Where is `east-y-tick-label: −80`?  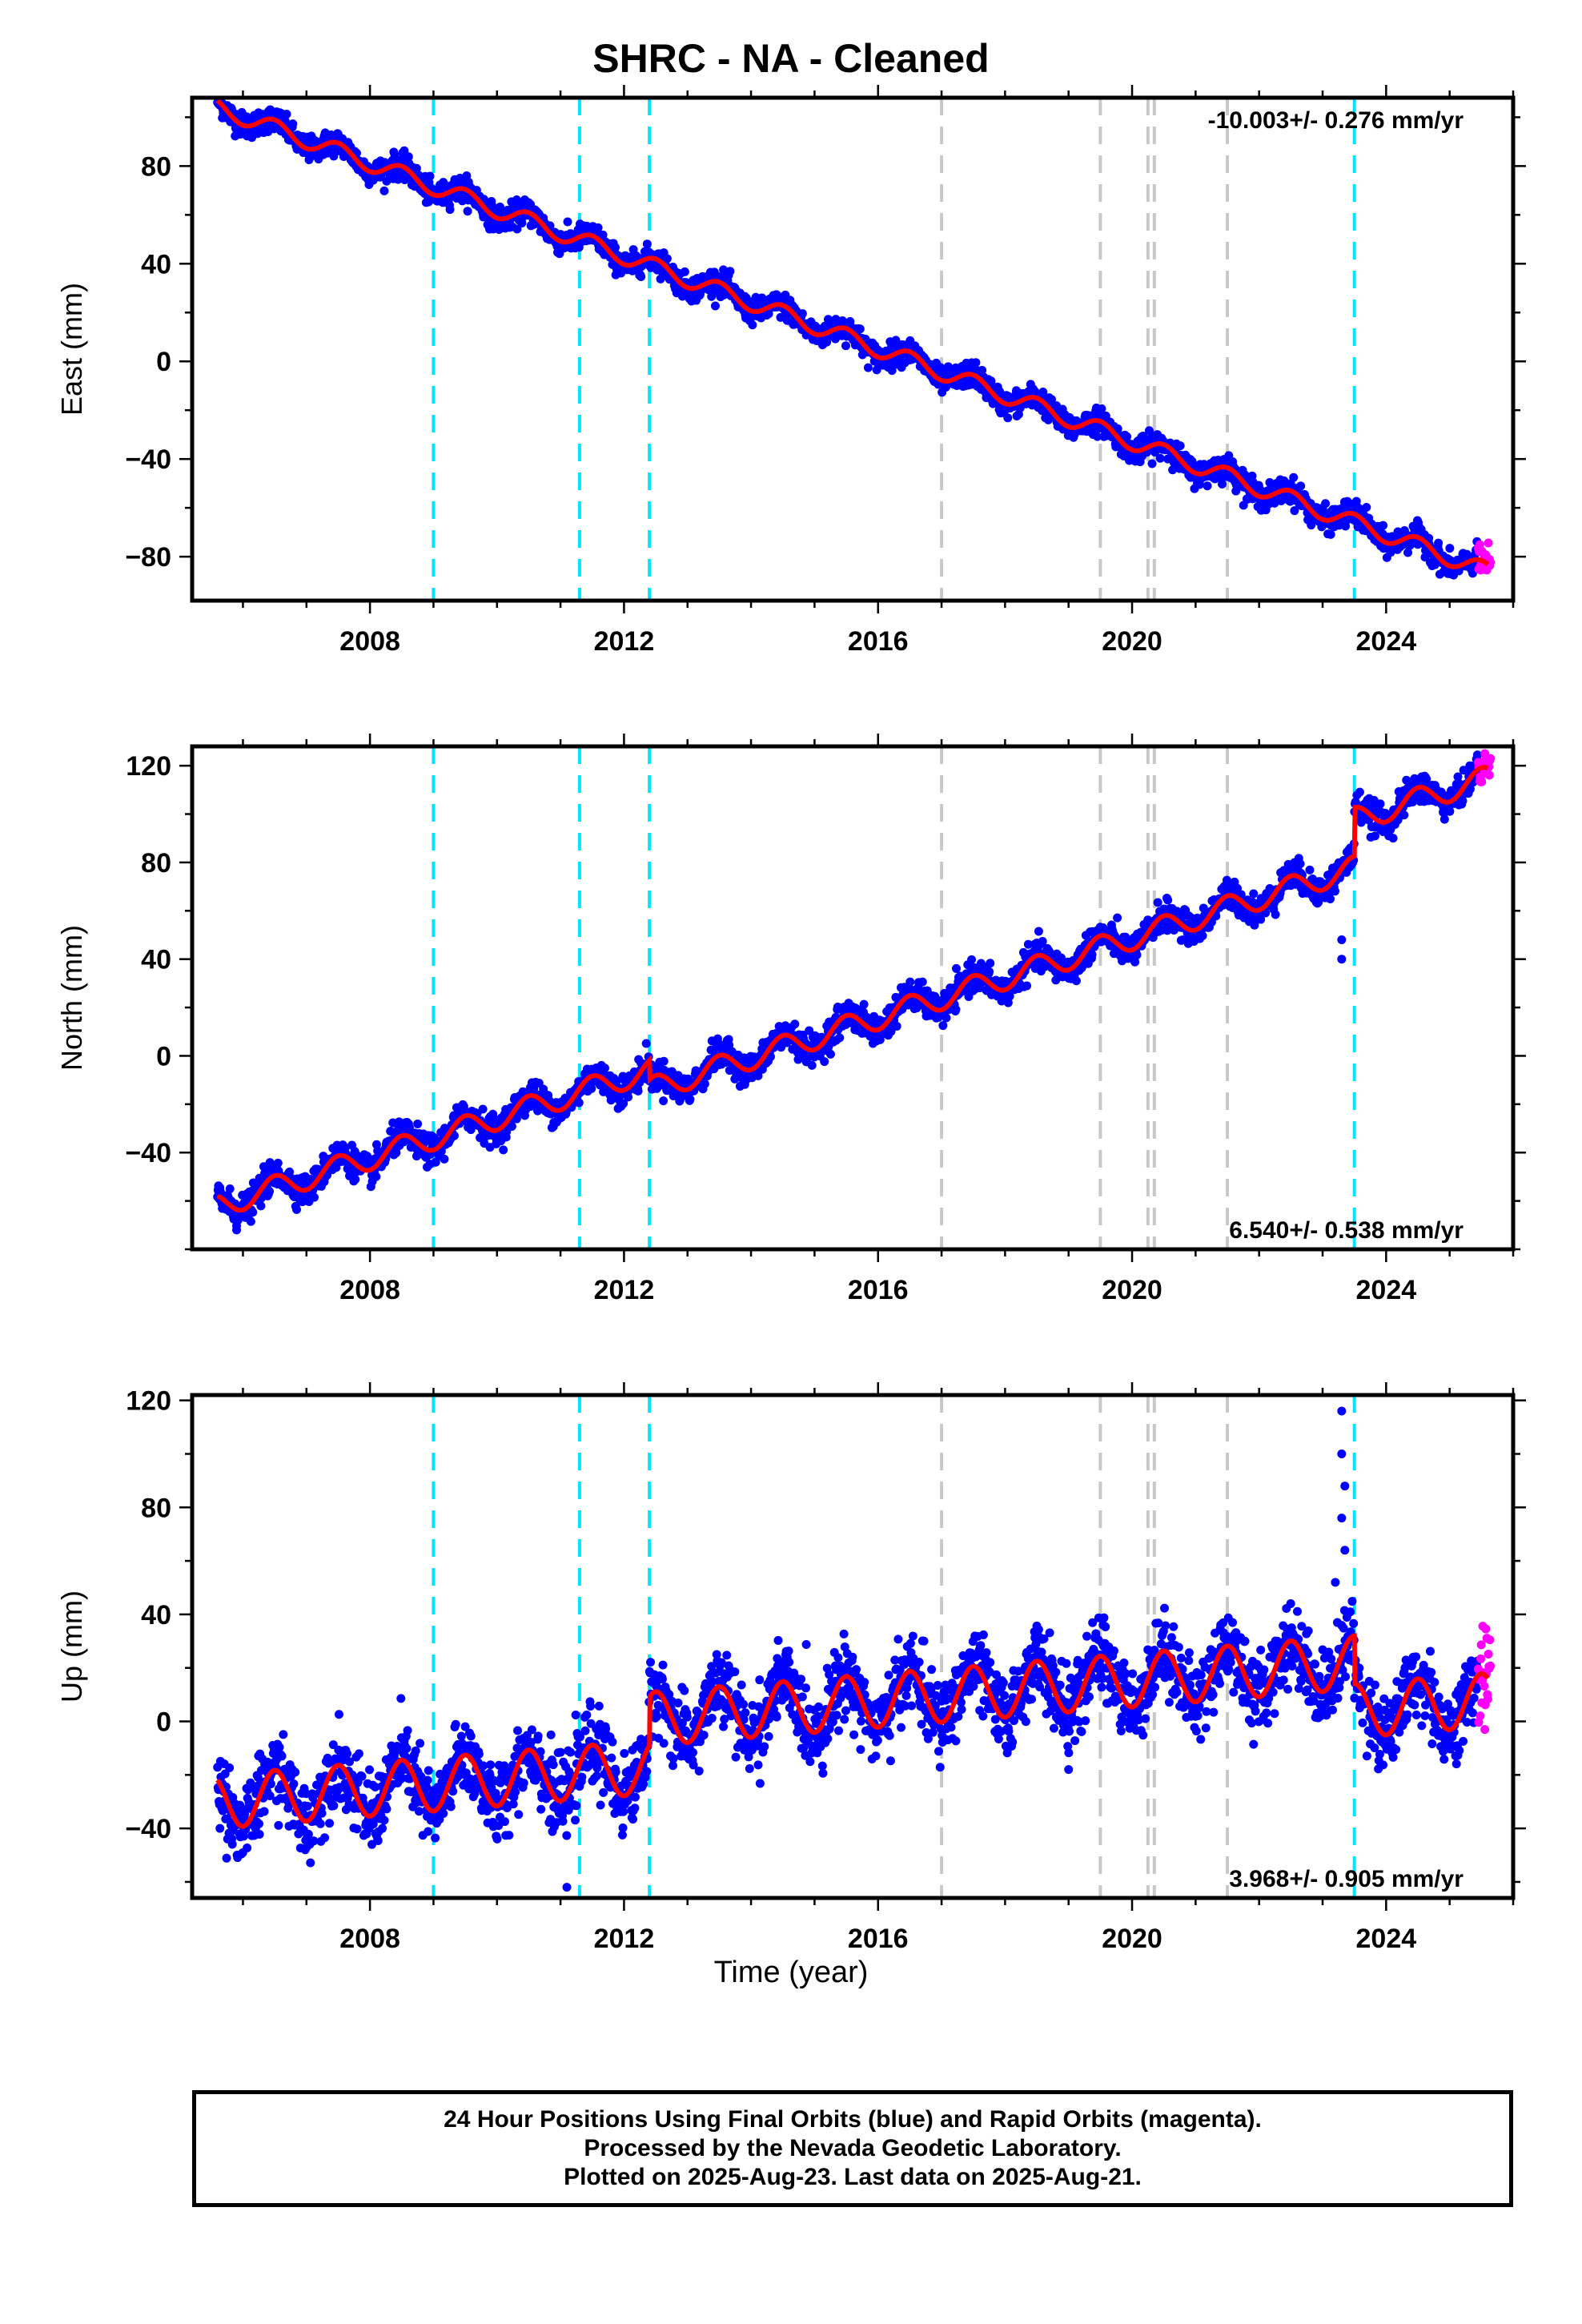
east-y-tick-label: −80 is located at coordinates (148, 557).